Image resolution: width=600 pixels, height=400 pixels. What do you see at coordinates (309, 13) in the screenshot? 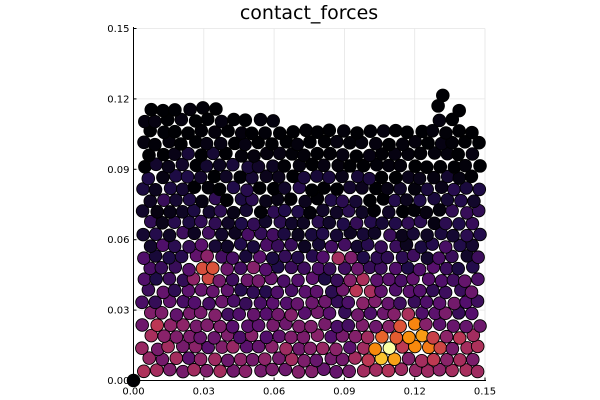
I see `chart-title: contact_forces` at bounding box center [309, 13].